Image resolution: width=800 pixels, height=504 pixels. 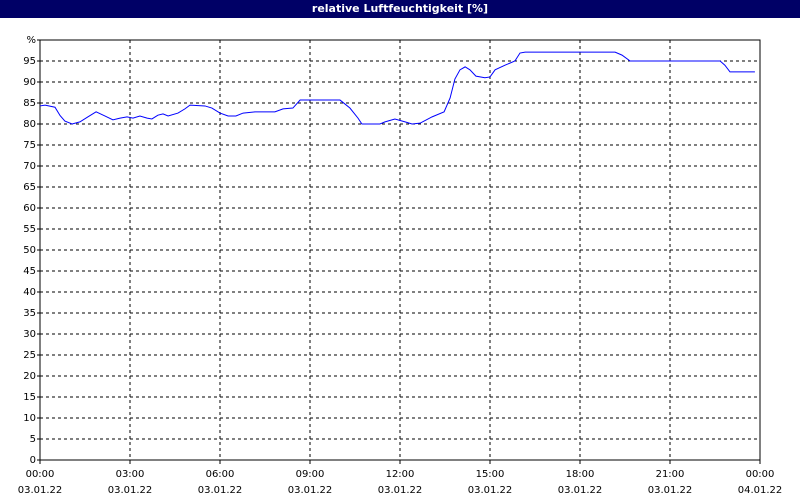 What do you see at coordinates (29, 124) in the screenshot?
I see `y-tick-label: 80` at bounding box center [29, 124].